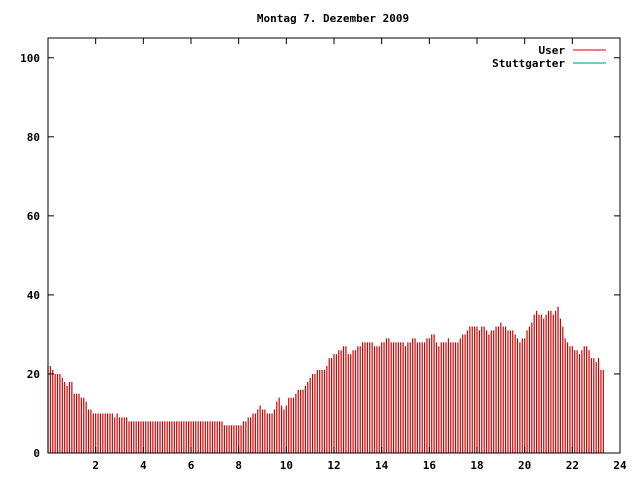 Image resolution: width=640 pixels, height=480 pixels. What do you see at coordinates (95, 465) in the screenshot?
I see `x-tick-label: 2` at bounding box center [95, 465].